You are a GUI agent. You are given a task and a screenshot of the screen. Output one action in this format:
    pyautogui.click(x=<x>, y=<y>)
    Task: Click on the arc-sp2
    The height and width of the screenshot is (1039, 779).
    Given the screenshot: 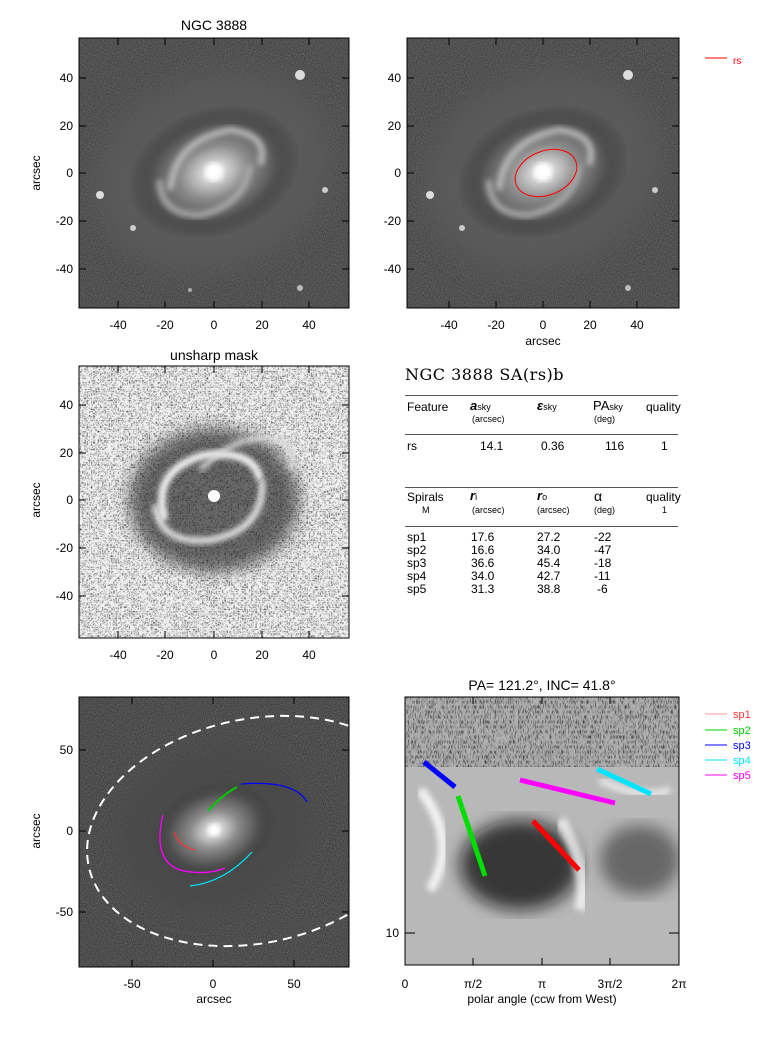 What is the action you would take?
    pyautogui.click(x=274, y=792)
    